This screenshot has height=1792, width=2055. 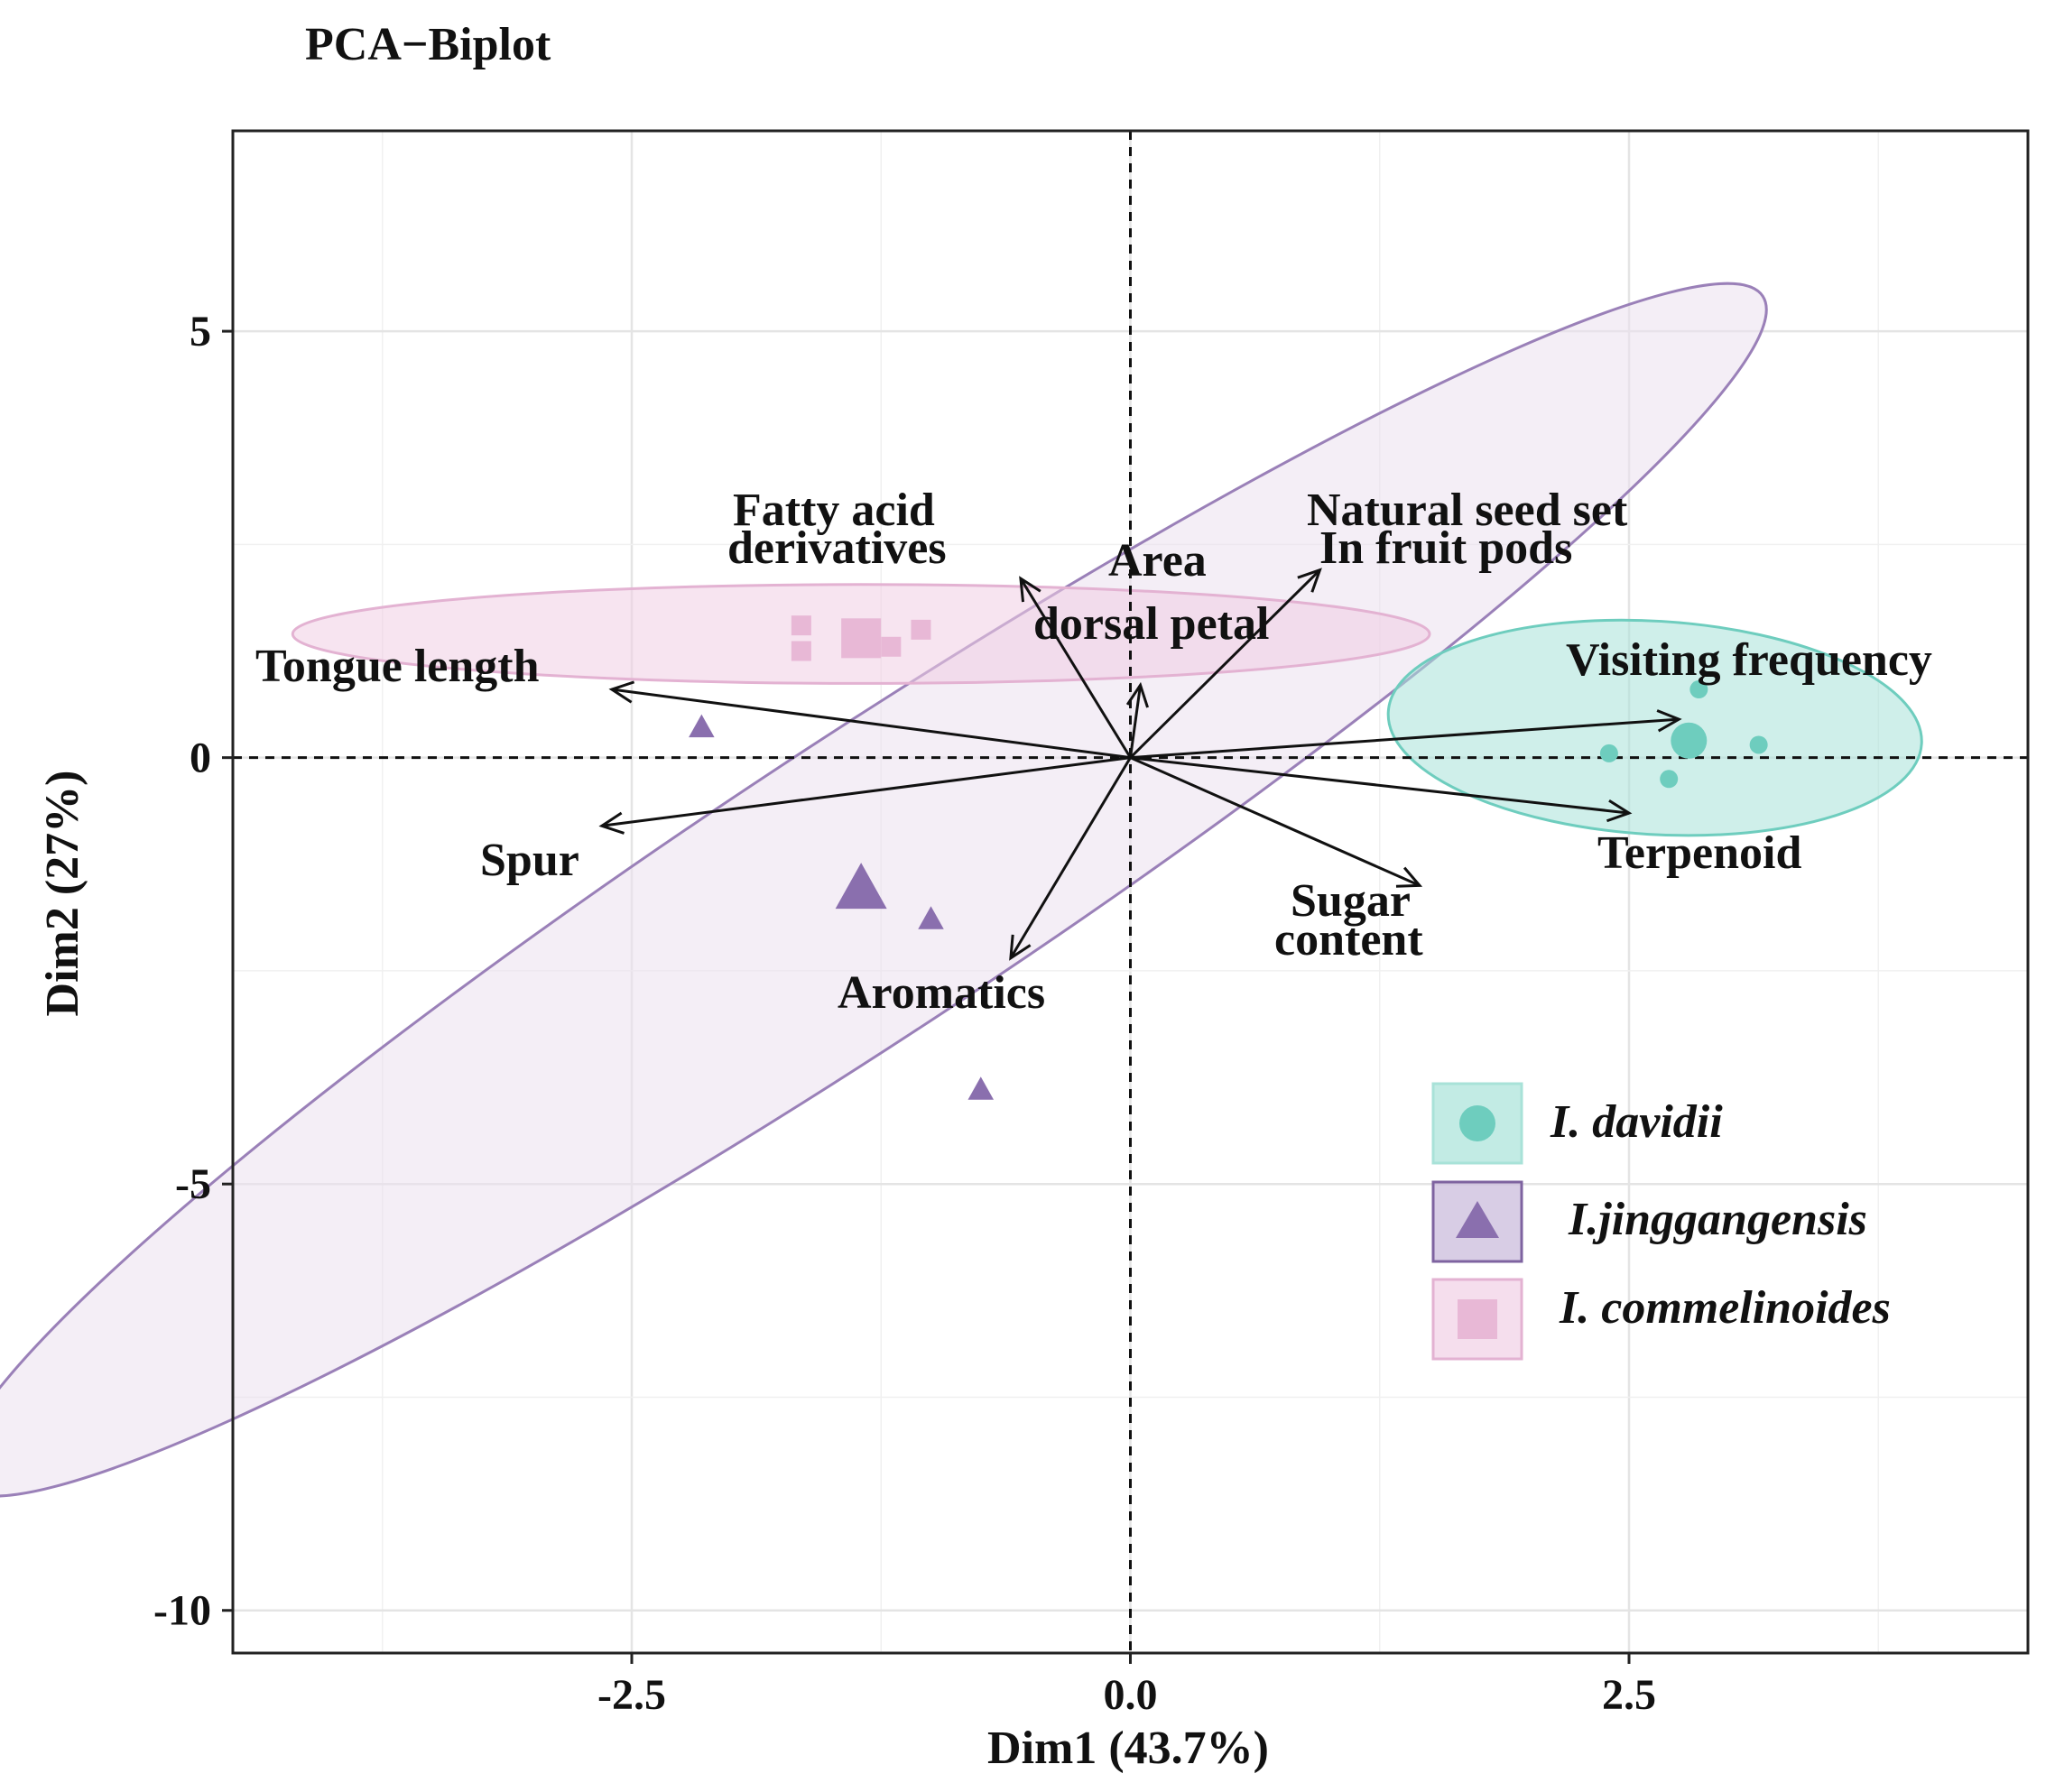 I want to click on legend-square-marker, so click(x=1477, y=1319).